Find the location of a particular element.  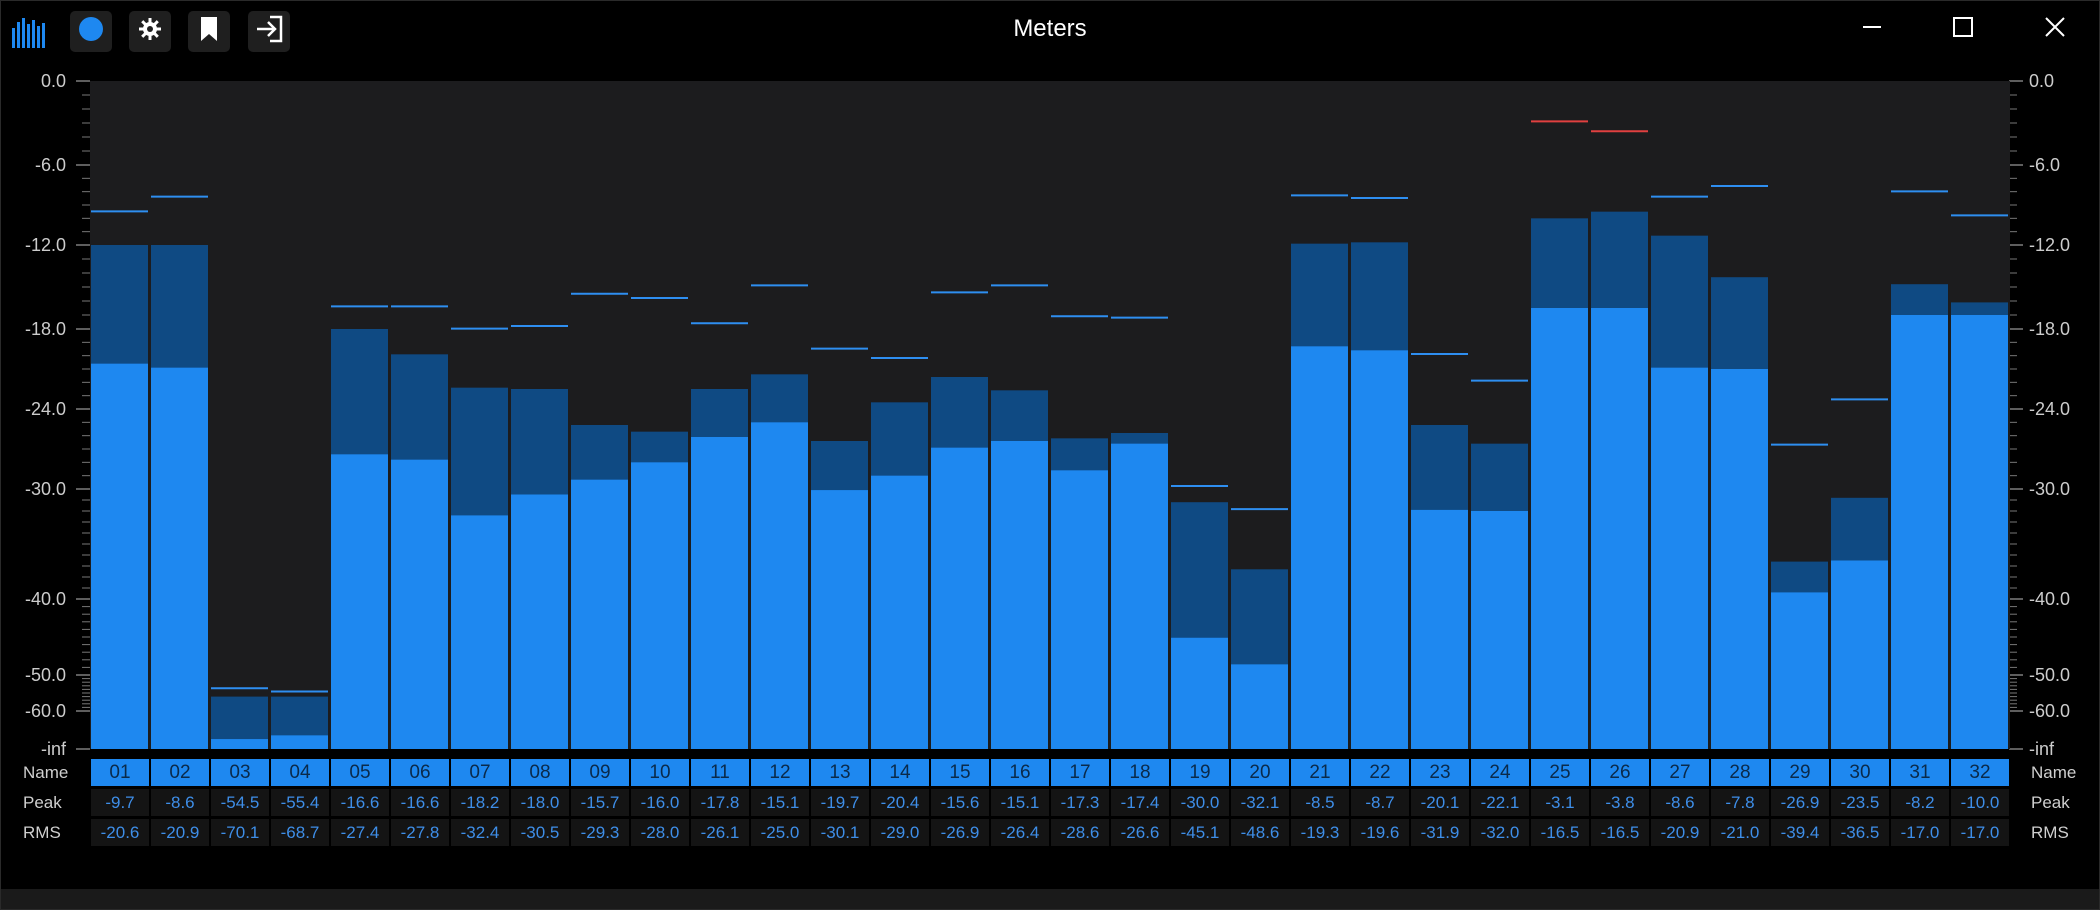

name-cell-07: 07 is located at coordinates (480, 772).